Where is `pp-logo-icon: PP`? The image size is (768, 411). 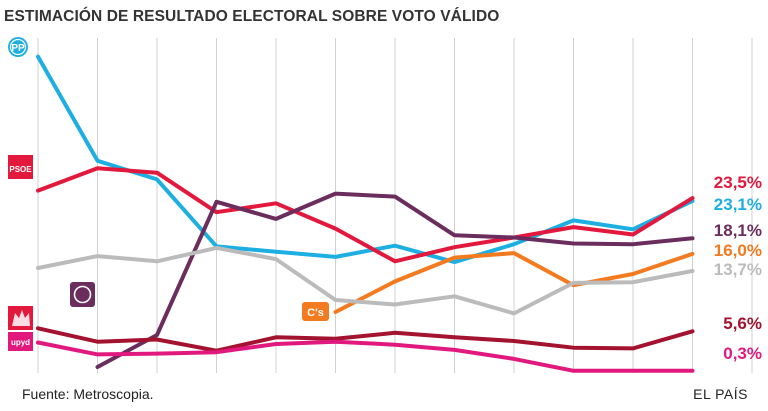 pp-logo-icon: PP is located at coordinates (18, 47).